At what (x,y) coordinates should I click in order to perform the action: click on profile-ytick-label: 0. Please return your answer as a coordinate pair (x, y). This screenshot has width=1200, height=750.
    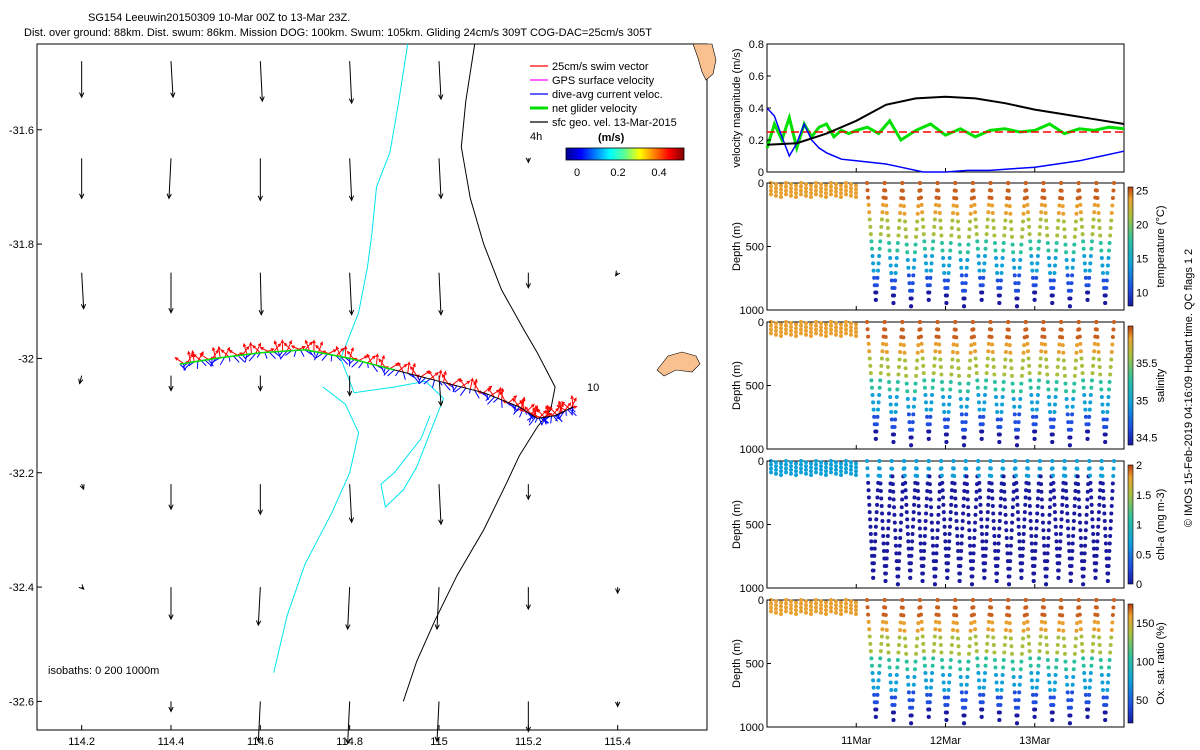
    Looking at the image, I should click on (761, 323).